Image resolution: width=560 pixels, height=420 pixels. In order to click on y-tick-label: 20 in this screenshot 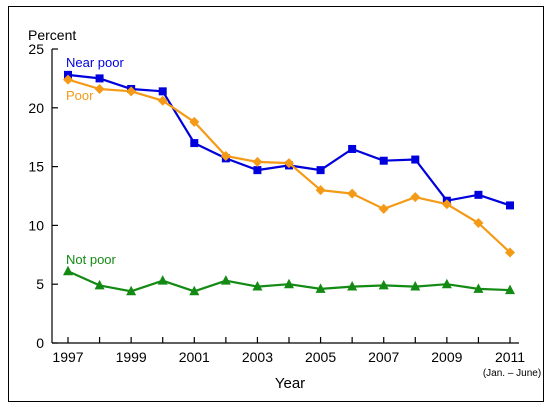, I will do `click(36, 108)`.